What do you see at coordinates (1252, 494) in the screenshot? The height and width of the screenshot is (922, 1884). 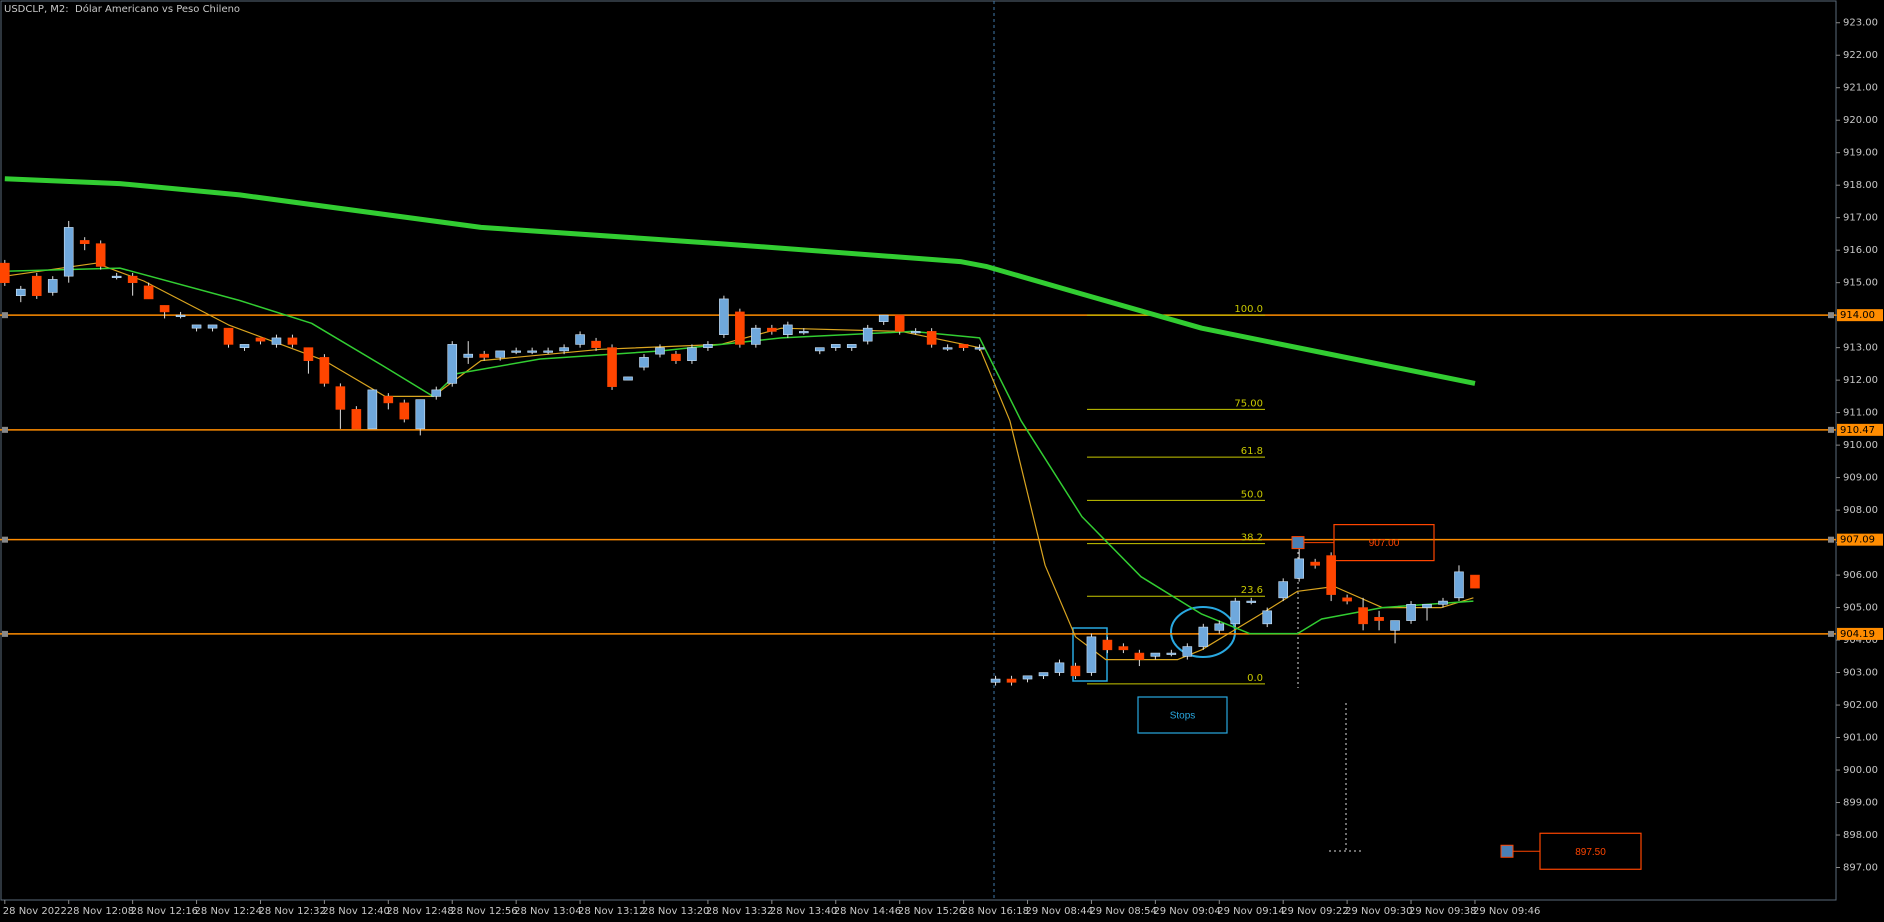 I see `fib-label: 50.0` at bounding box center [1252, 494].